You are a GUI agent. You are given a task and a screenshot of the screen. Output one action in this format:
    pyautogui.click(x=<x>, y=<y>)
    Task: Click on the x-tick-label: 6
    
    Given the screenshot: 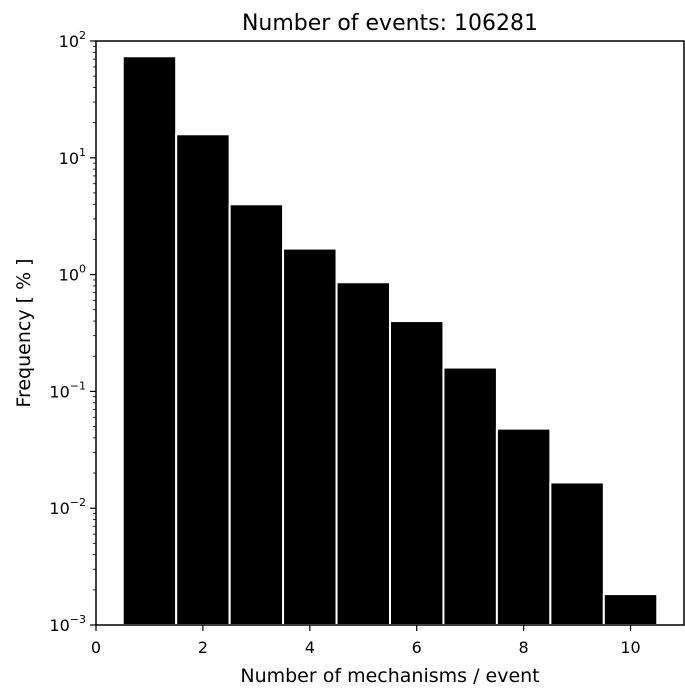 What is the action you would take?
    pyautogui.click(x=417, y=647)
    